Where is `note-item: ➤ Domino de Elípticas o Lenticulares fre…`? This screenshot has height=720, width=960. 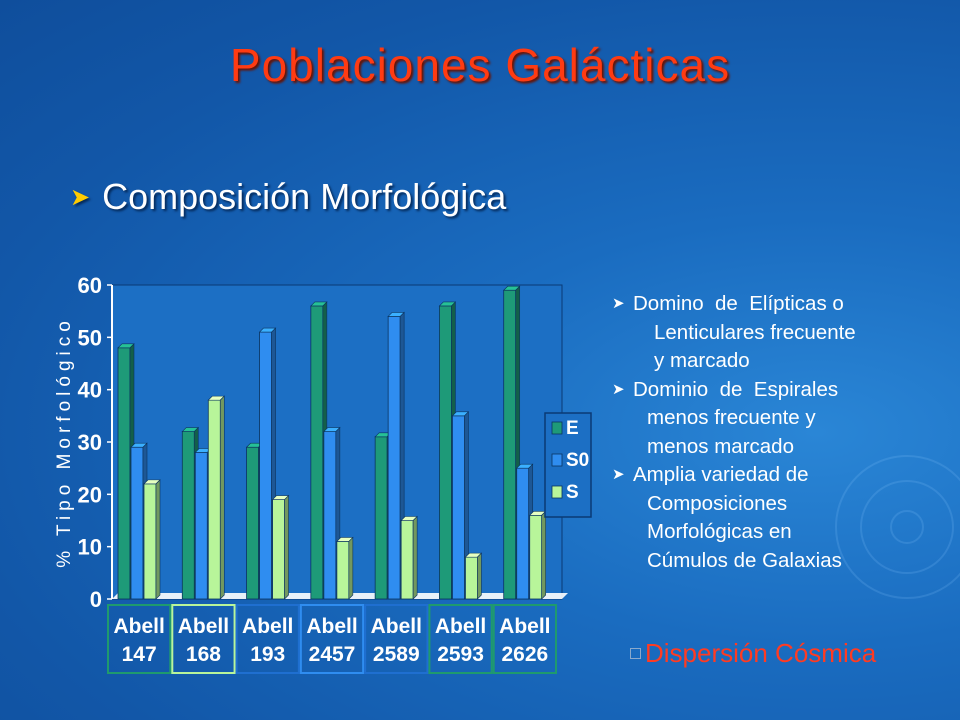 note-item: ➤ Domino de Elípticas o Lenticulares fre… is located at coordinates (734, 333).